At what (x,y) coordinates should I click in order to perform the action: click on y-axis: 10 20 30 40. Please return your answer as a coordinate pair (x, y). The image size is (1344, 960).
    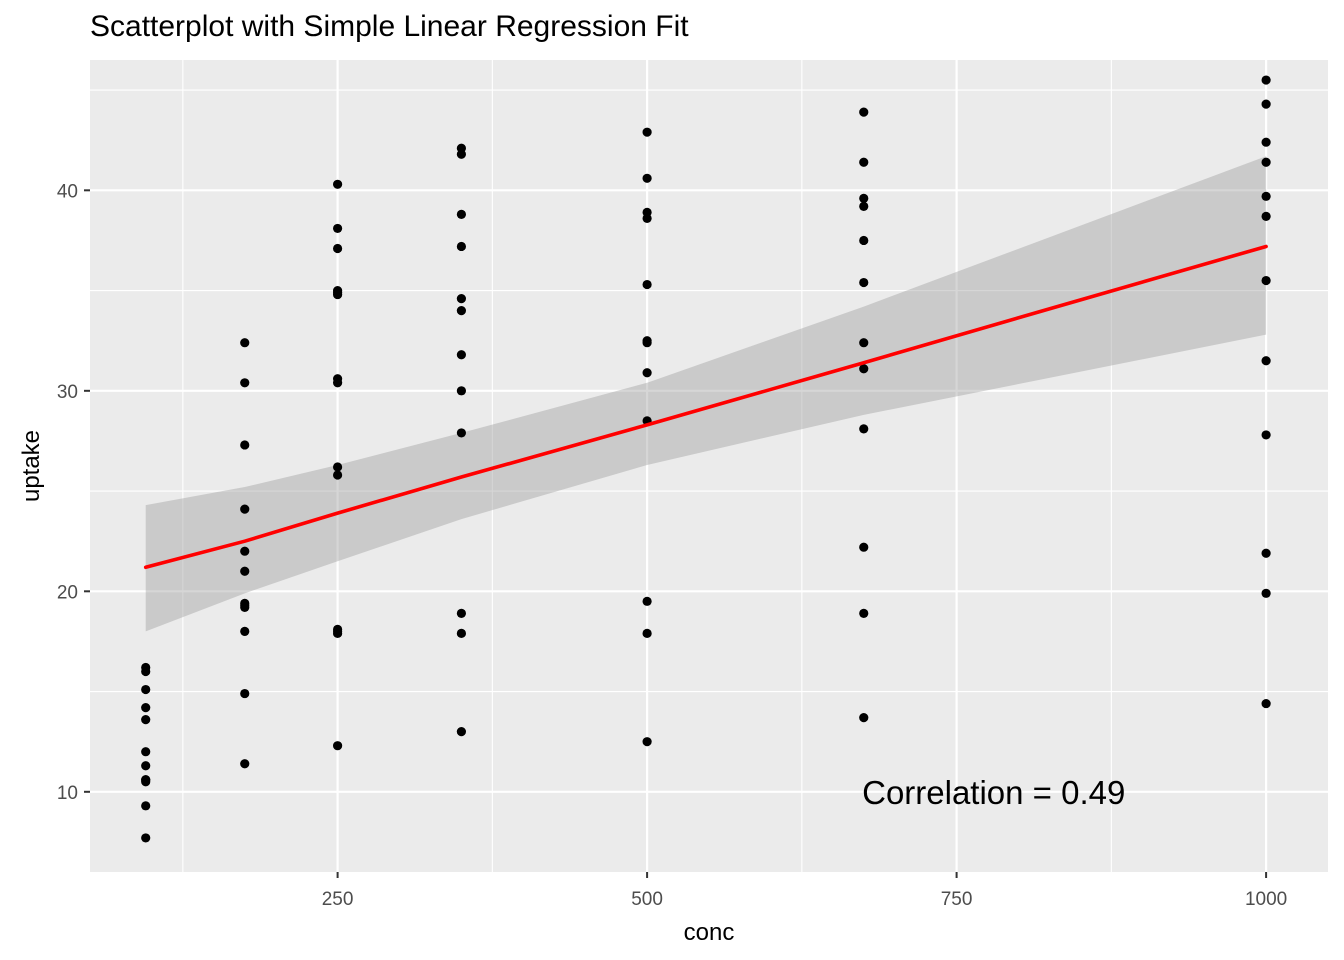
    Looking at the image, I should click on (73, 492).